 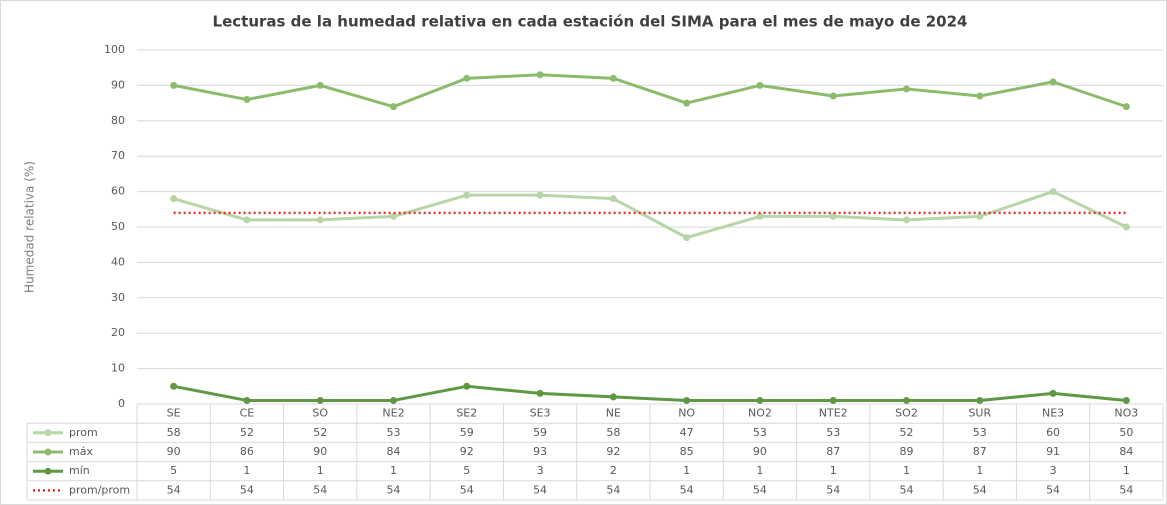 I want to click on x-tick-label: SUR, so click(x=979, y=413).